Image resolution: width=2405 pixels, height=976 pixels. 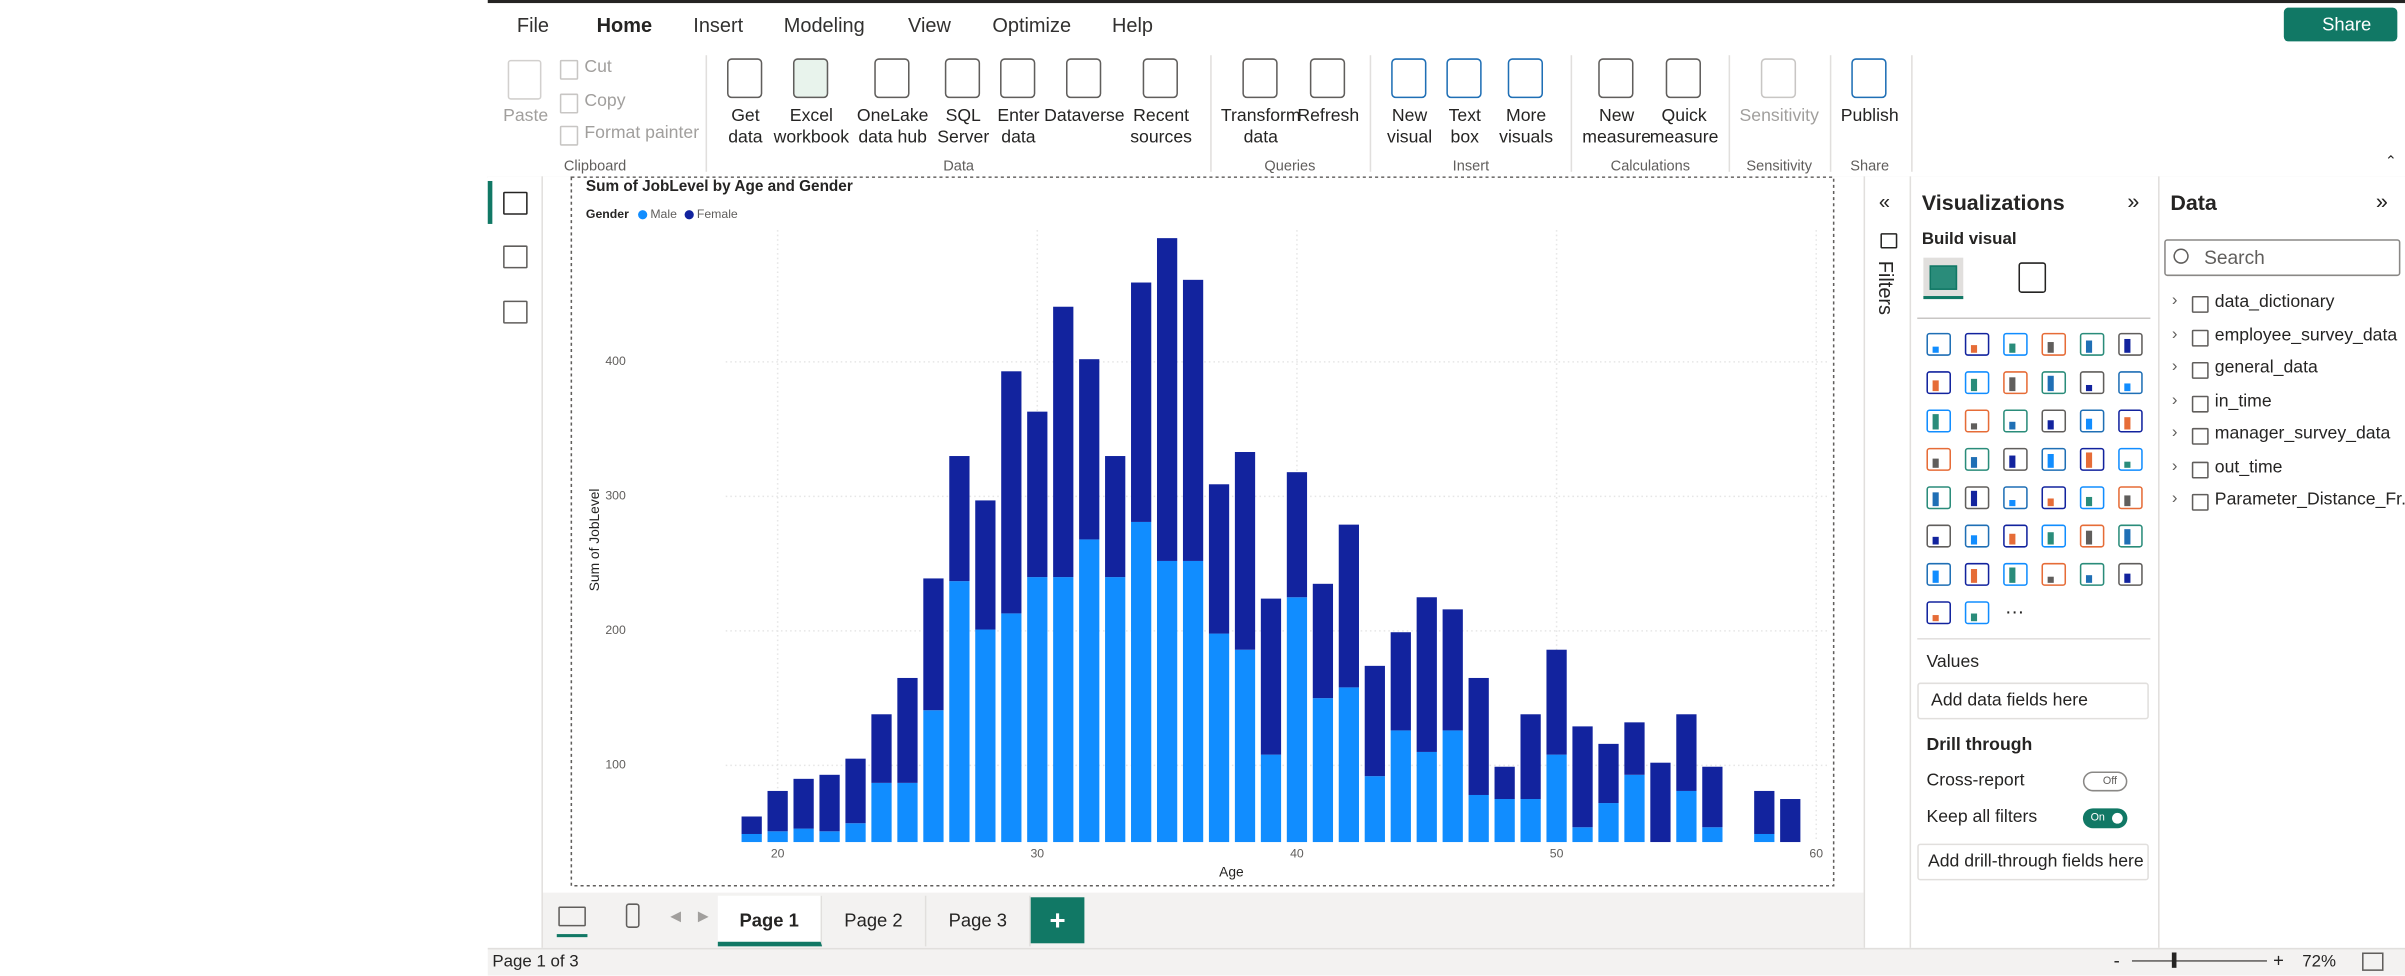 What do you see at coordinates (624, 25) in the screenshot?
I see `menu-item: Home` at bounding box center [624, 25].